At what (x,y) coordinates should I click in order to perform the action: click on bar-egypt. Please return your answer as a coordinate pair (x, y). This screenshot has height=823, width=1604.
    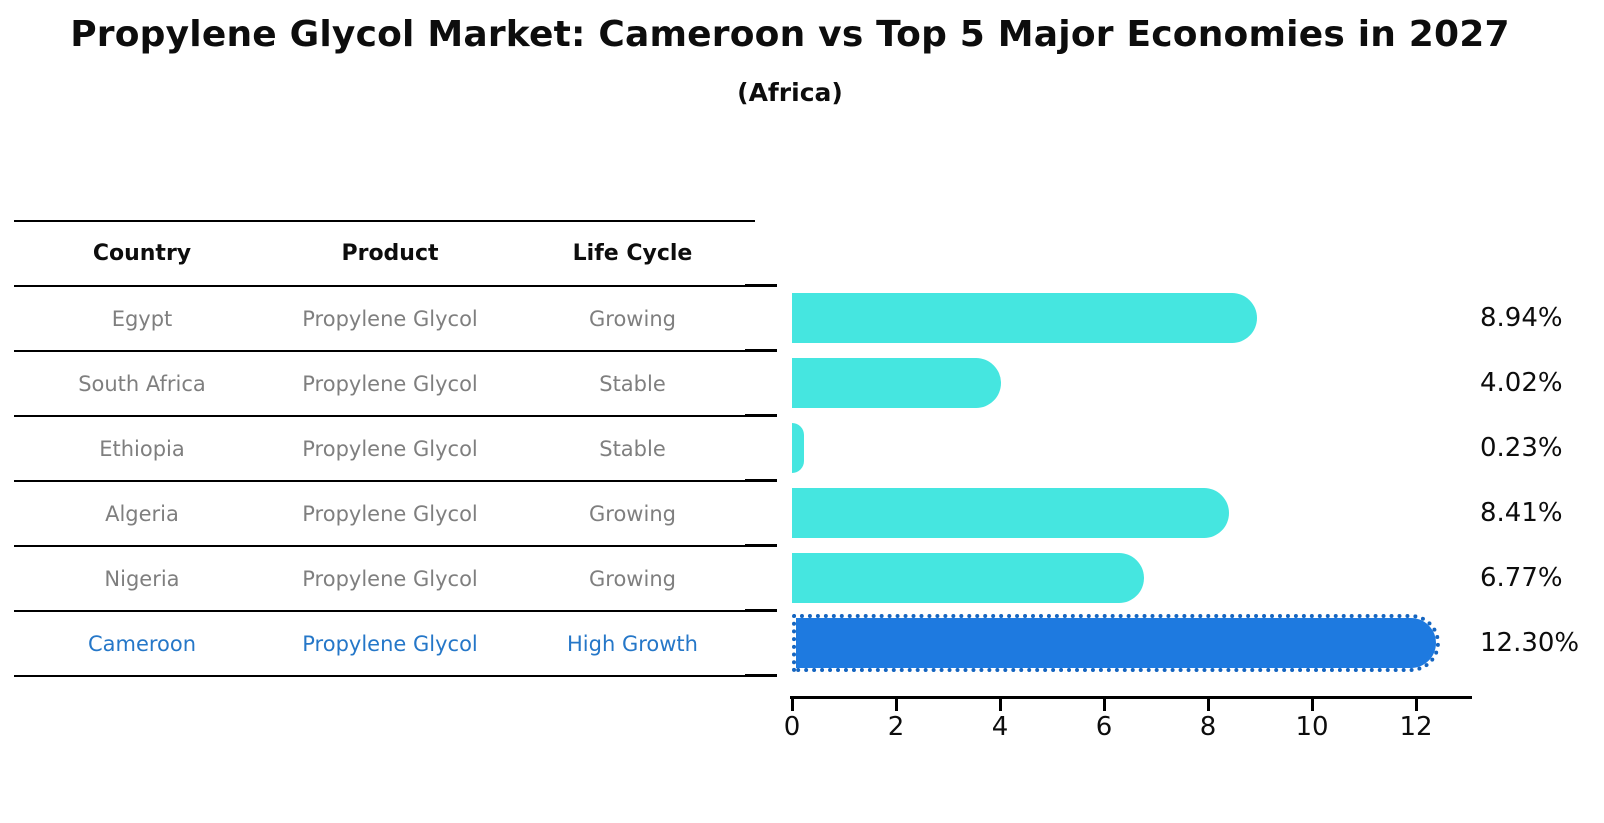
    Looking at the image, I should click on (1024, 317).